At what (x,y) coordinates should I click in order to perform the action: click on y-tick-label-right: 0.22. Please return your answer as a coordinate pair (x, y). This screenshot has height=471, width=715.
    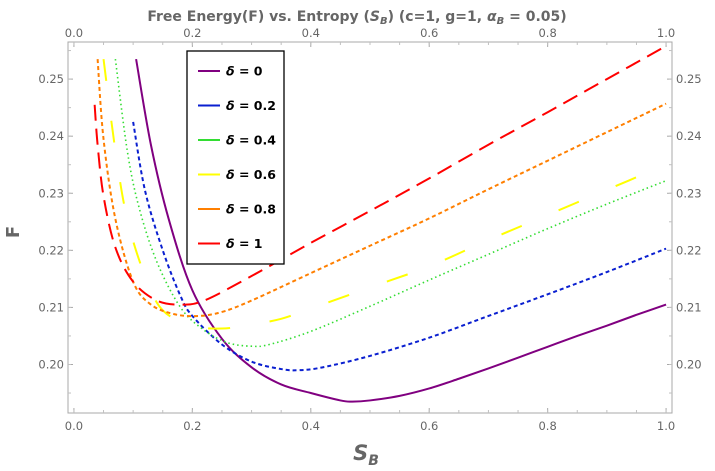
    Looking at the image, I should click on (689, 250).